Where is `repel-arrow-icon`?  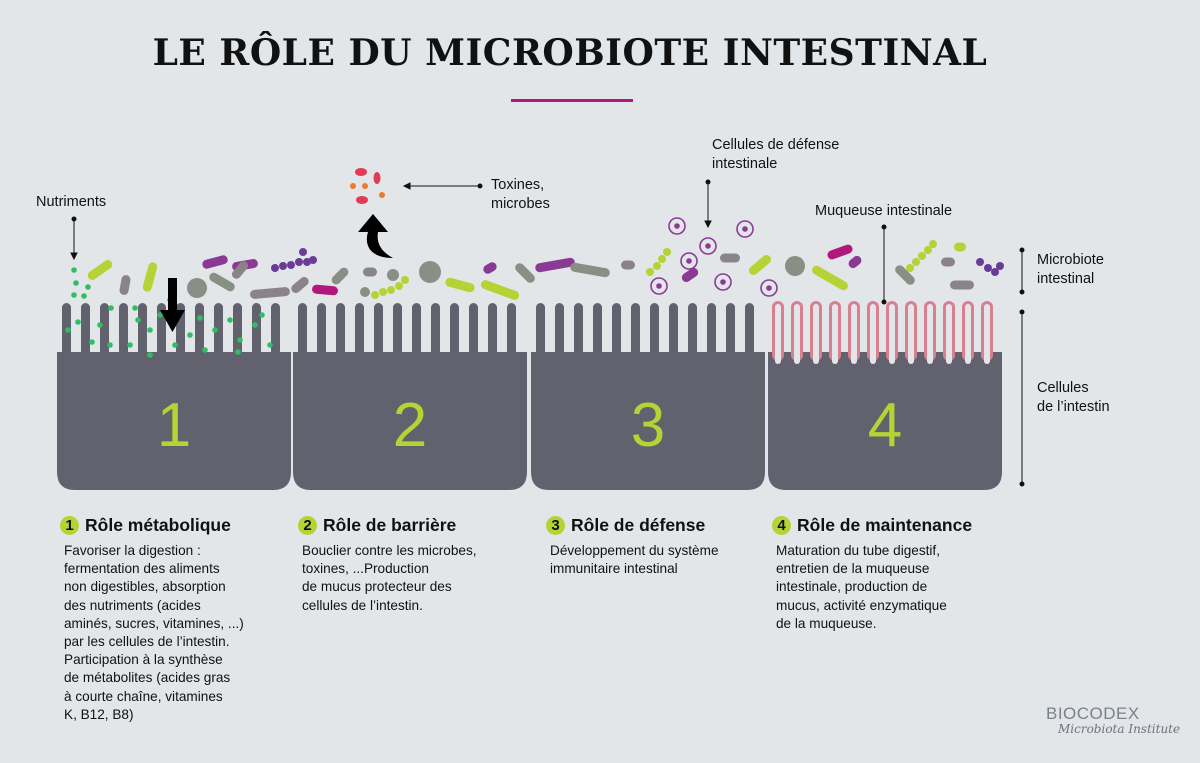
repel-arrow-icon is located at coordinates (375, 236).